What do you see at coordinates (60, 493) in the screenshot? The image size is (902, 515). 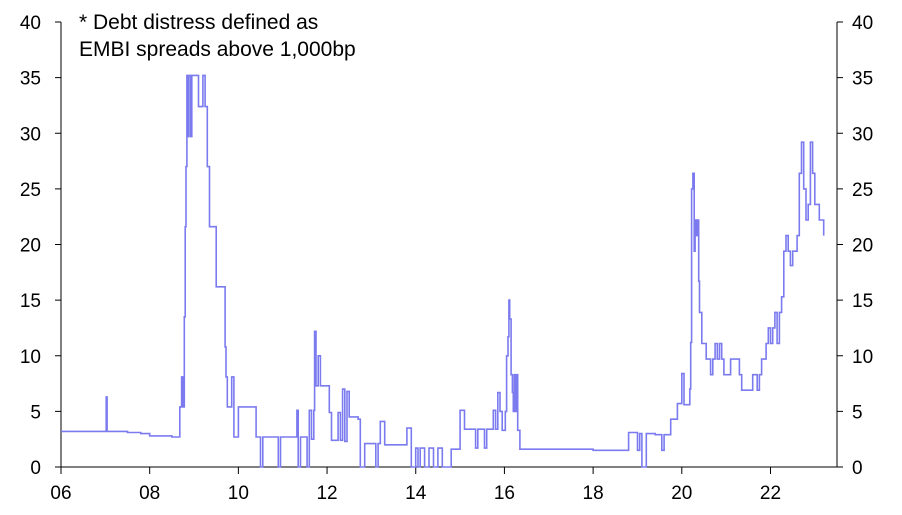 I see `x-tick-label: 06` at bounding box center [60, 493].